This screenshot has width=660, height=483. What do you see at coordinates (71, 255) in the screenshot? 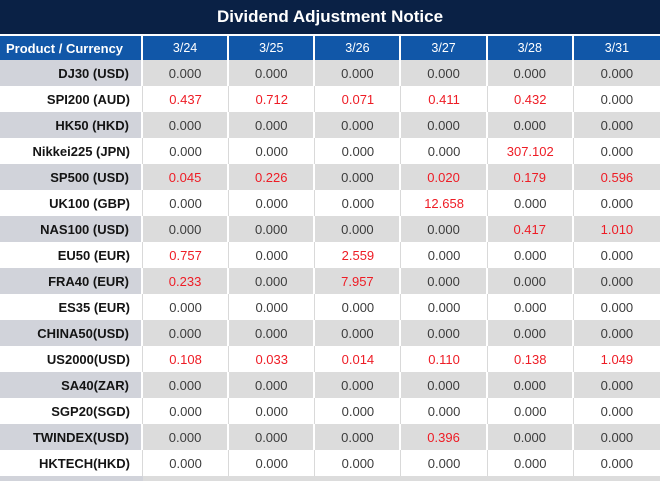
I see `product-cell: EU50 (EUR)` at bounding box center [71, 255].